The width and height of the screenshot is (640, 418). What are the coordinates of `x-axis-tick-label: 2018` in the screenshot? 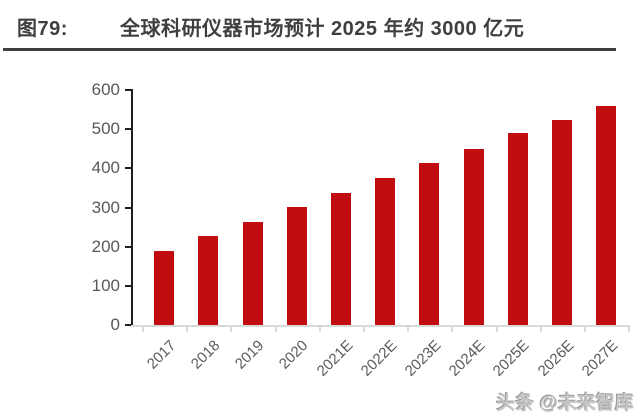 It's located at (205, 355).